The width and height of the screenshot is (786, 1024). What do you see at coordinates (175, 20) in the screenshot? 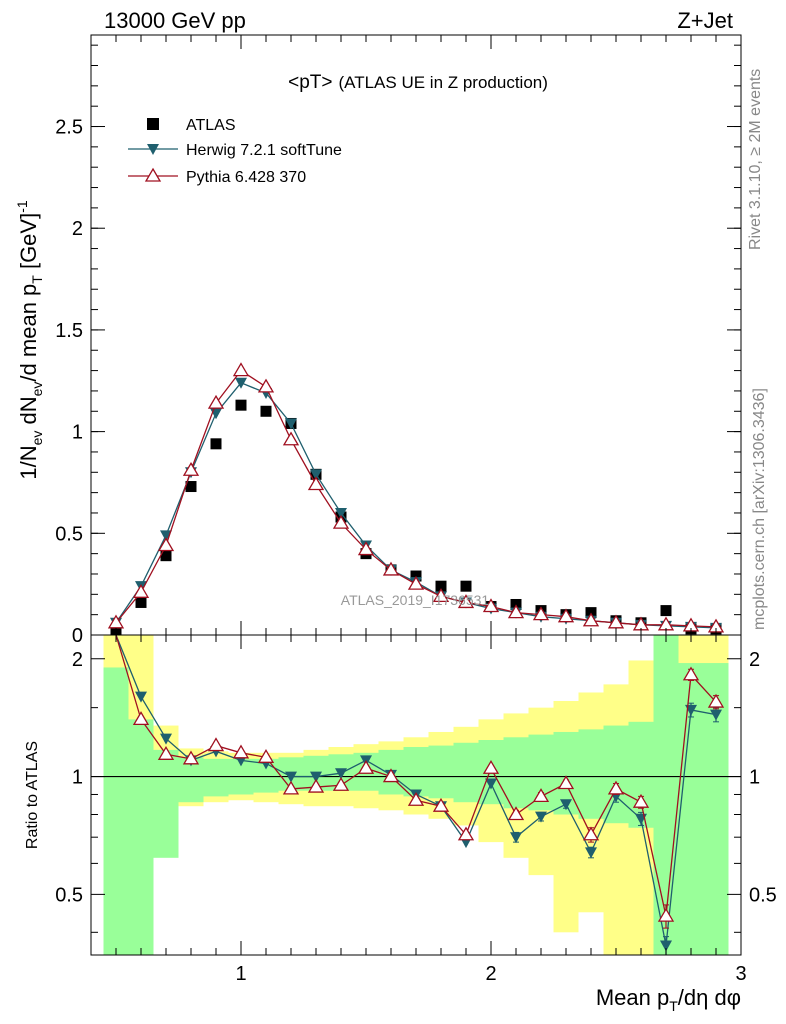
I see `header-left: 13000 GeV pp` at bounding box center [175, 20].